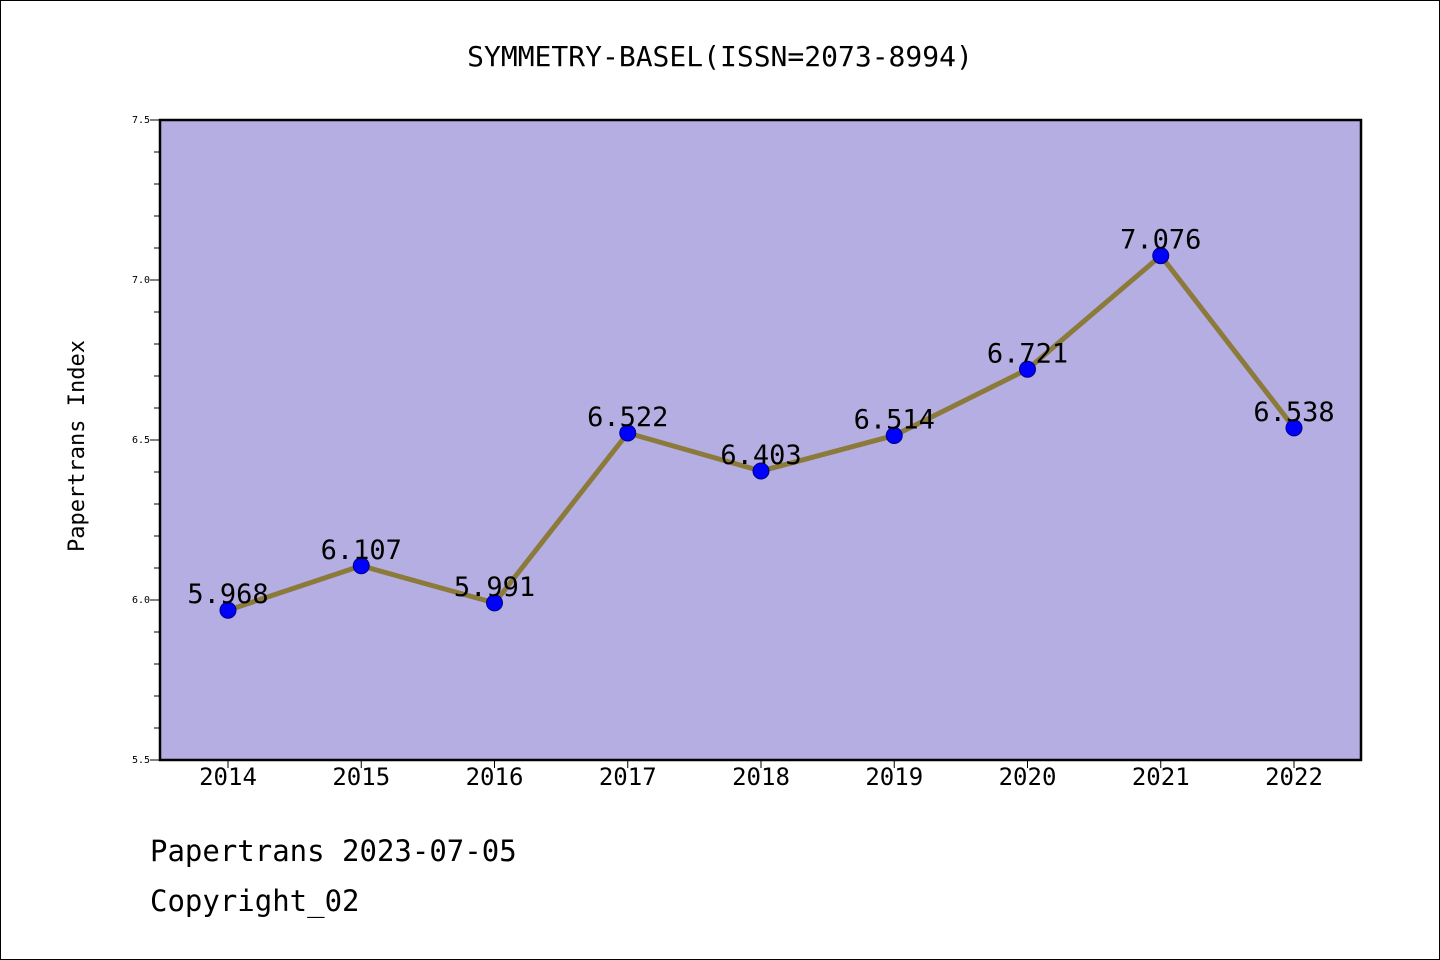  Describe the element at coordinates (720, 56) in the screenshot. I see `chart-title: SYMMETRY-BASEL(ISSN=2073-8994)` at that location.